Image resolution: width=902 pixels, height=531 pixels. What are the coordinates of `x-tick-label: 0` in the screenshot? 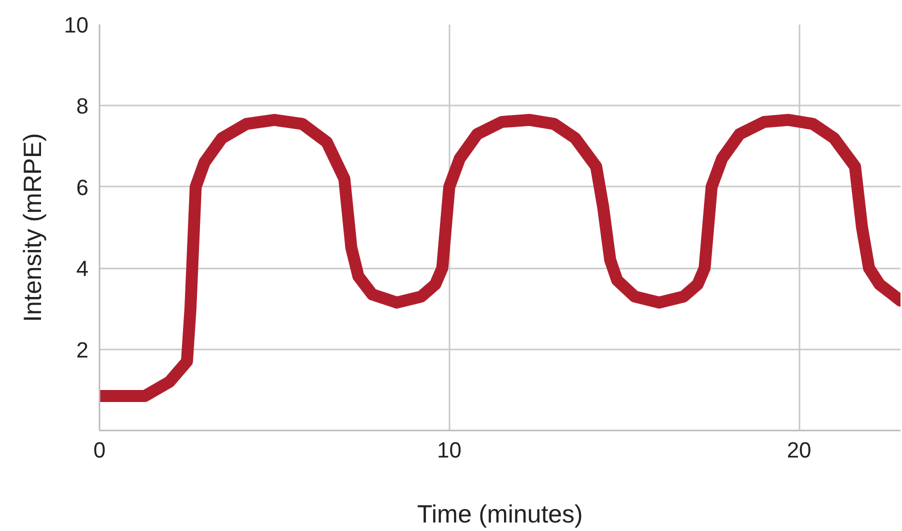 It's located at (99, 450).